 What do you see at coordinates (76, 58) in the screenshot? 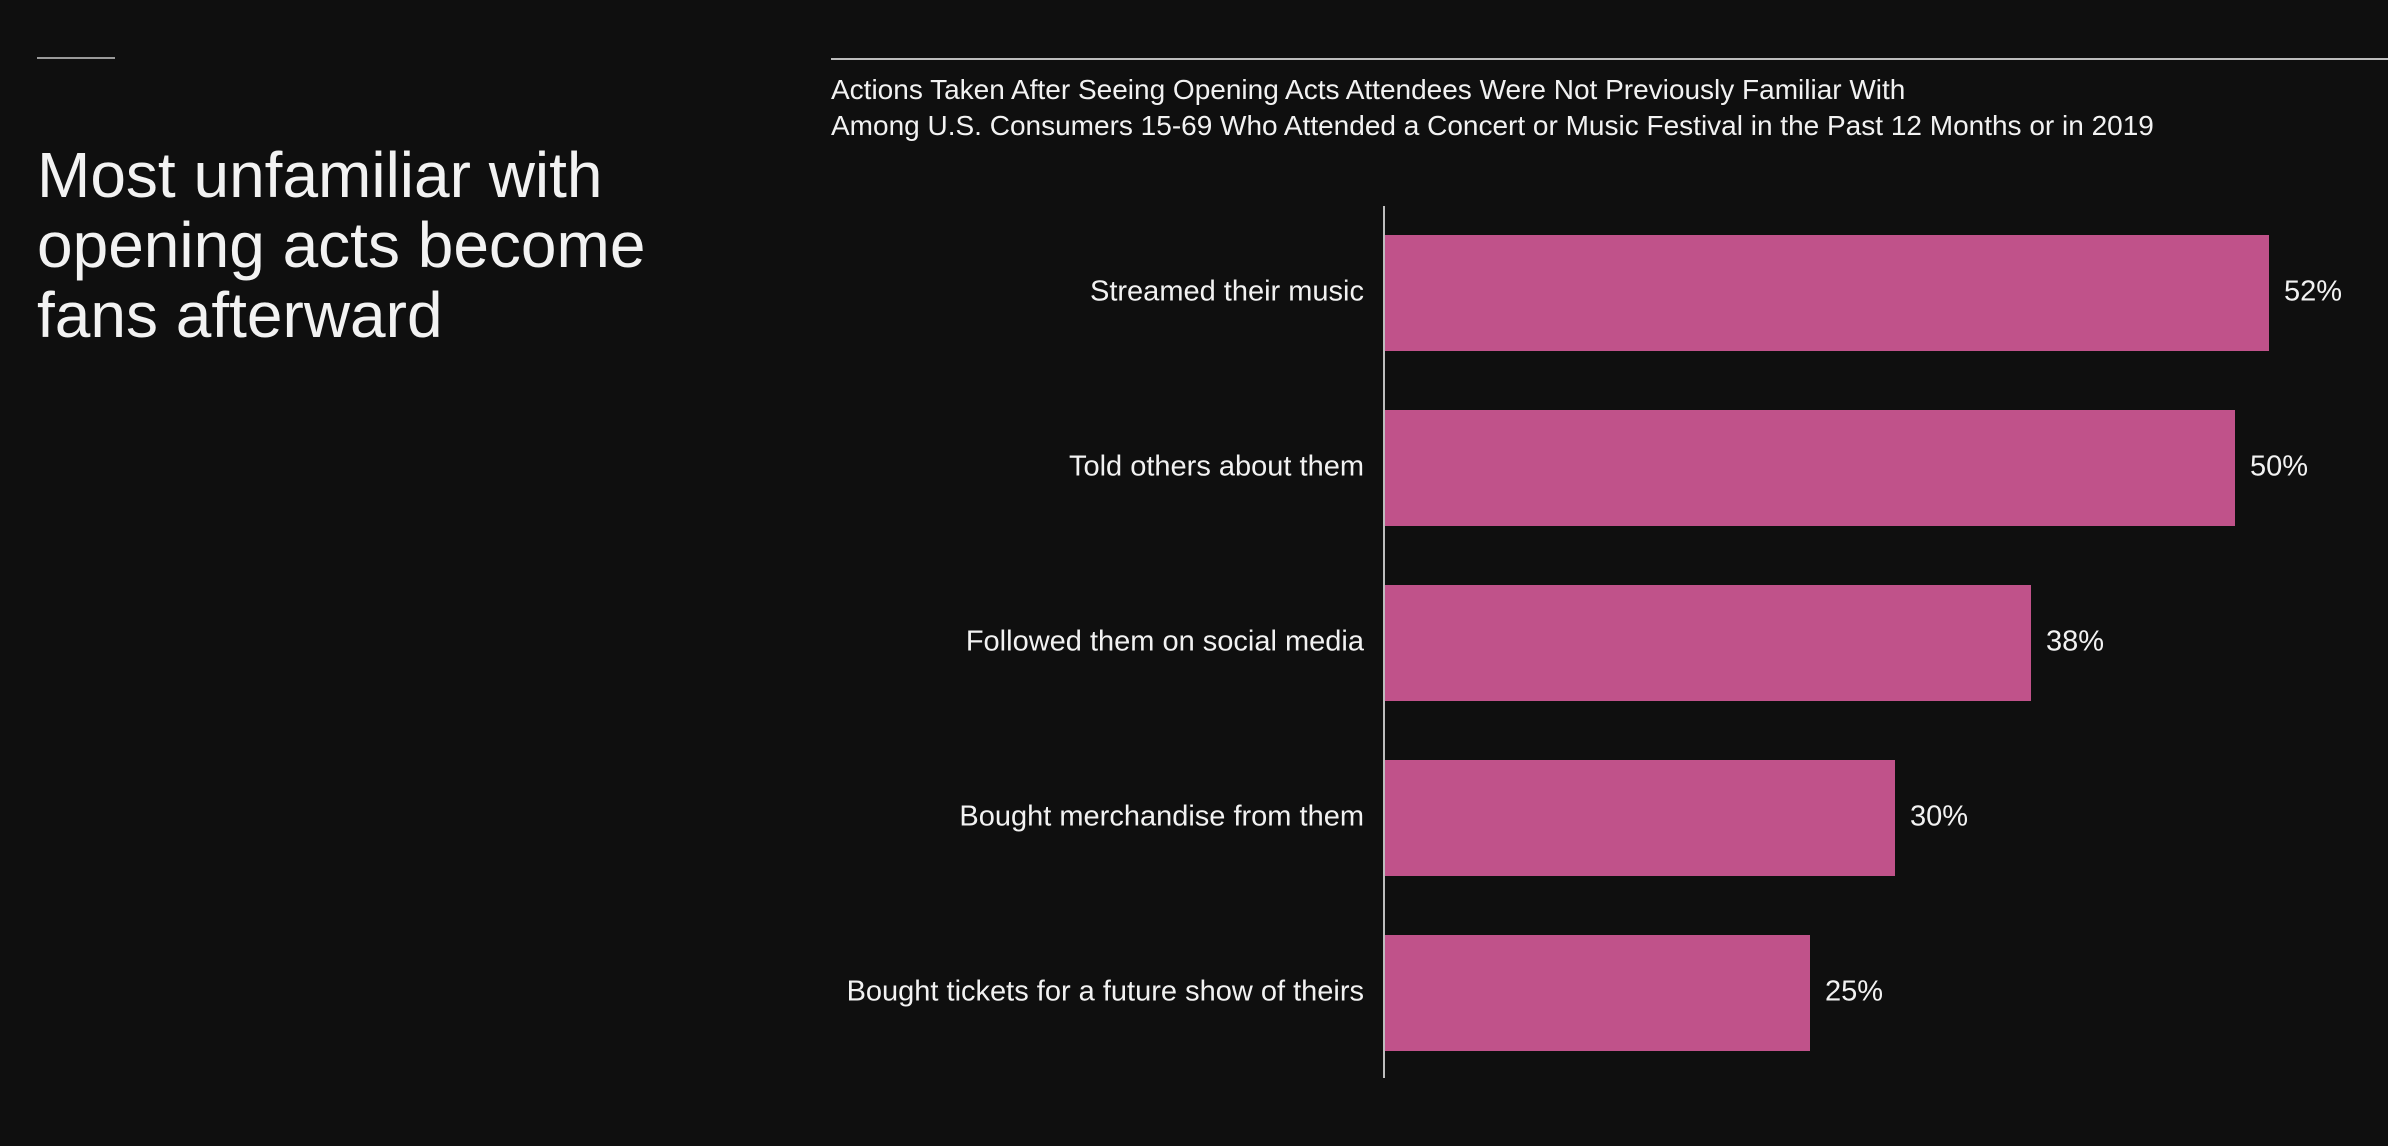
I see `accent-rule` at bounding box center [76, 58].